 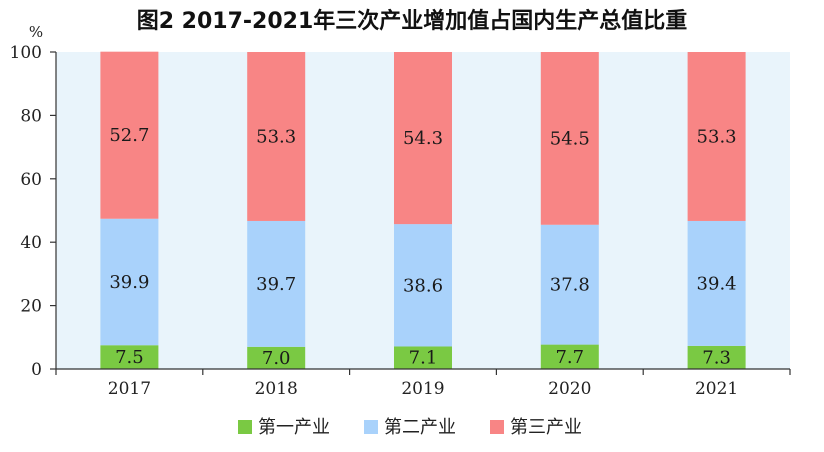 I want to click on bar-segment-2-2021, so click(x=716, y=283).